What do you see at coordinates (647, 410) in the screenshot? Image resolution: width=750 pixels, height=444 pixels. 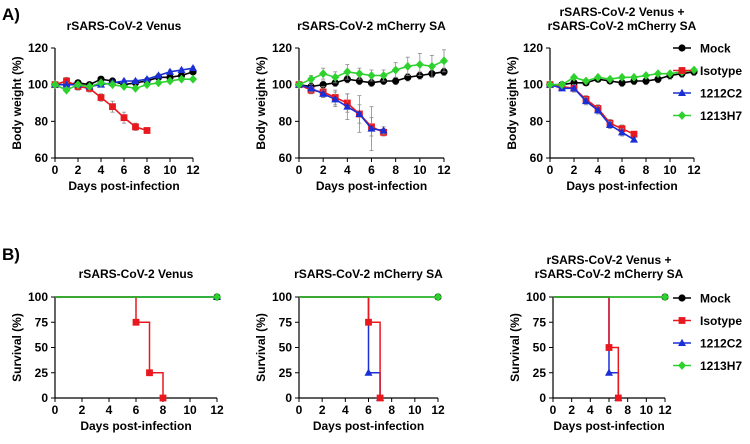 I see `x-tick-label: 10` at bounding box center [647, 410].